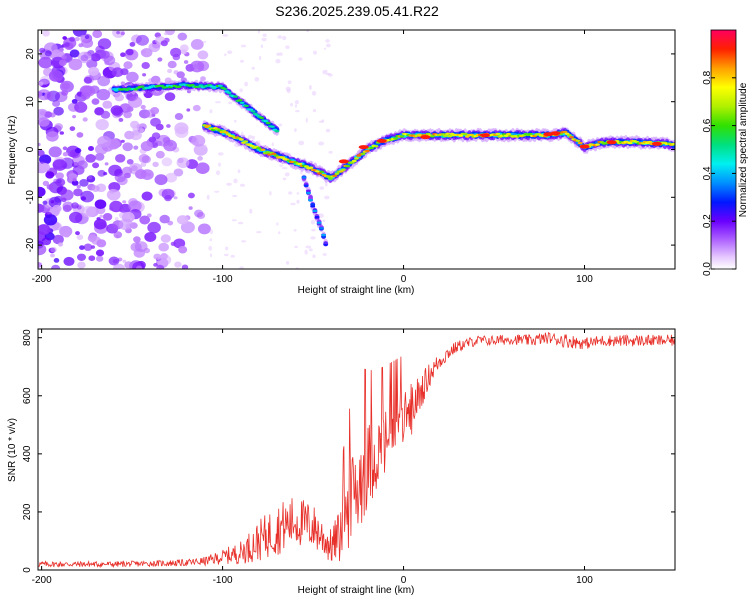  I want to click on x-tick-label: 100, so click(584, 580).